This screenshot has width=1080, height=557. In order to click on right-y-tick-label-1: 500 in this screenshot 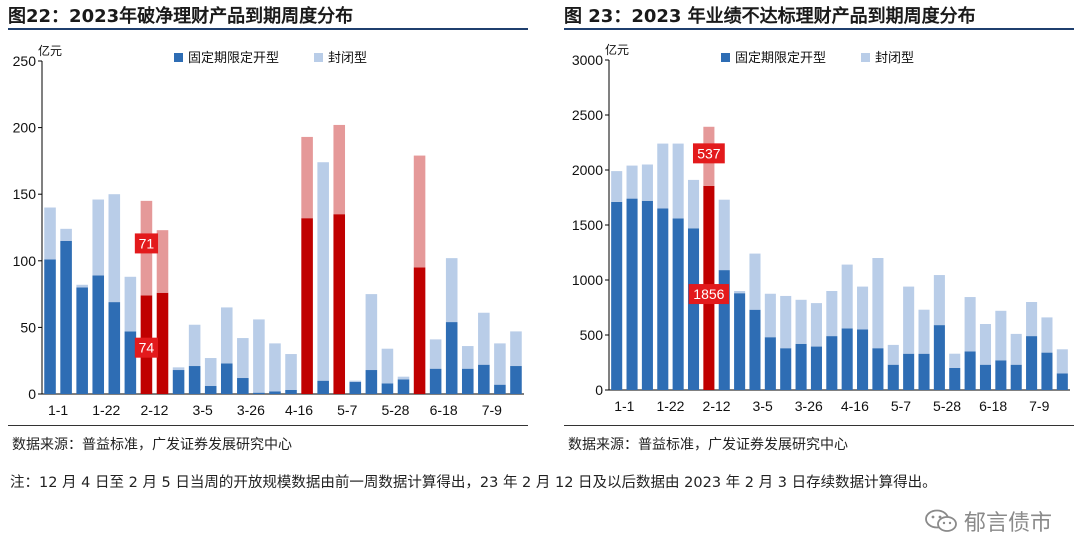, I will do `click(592, 335)`.